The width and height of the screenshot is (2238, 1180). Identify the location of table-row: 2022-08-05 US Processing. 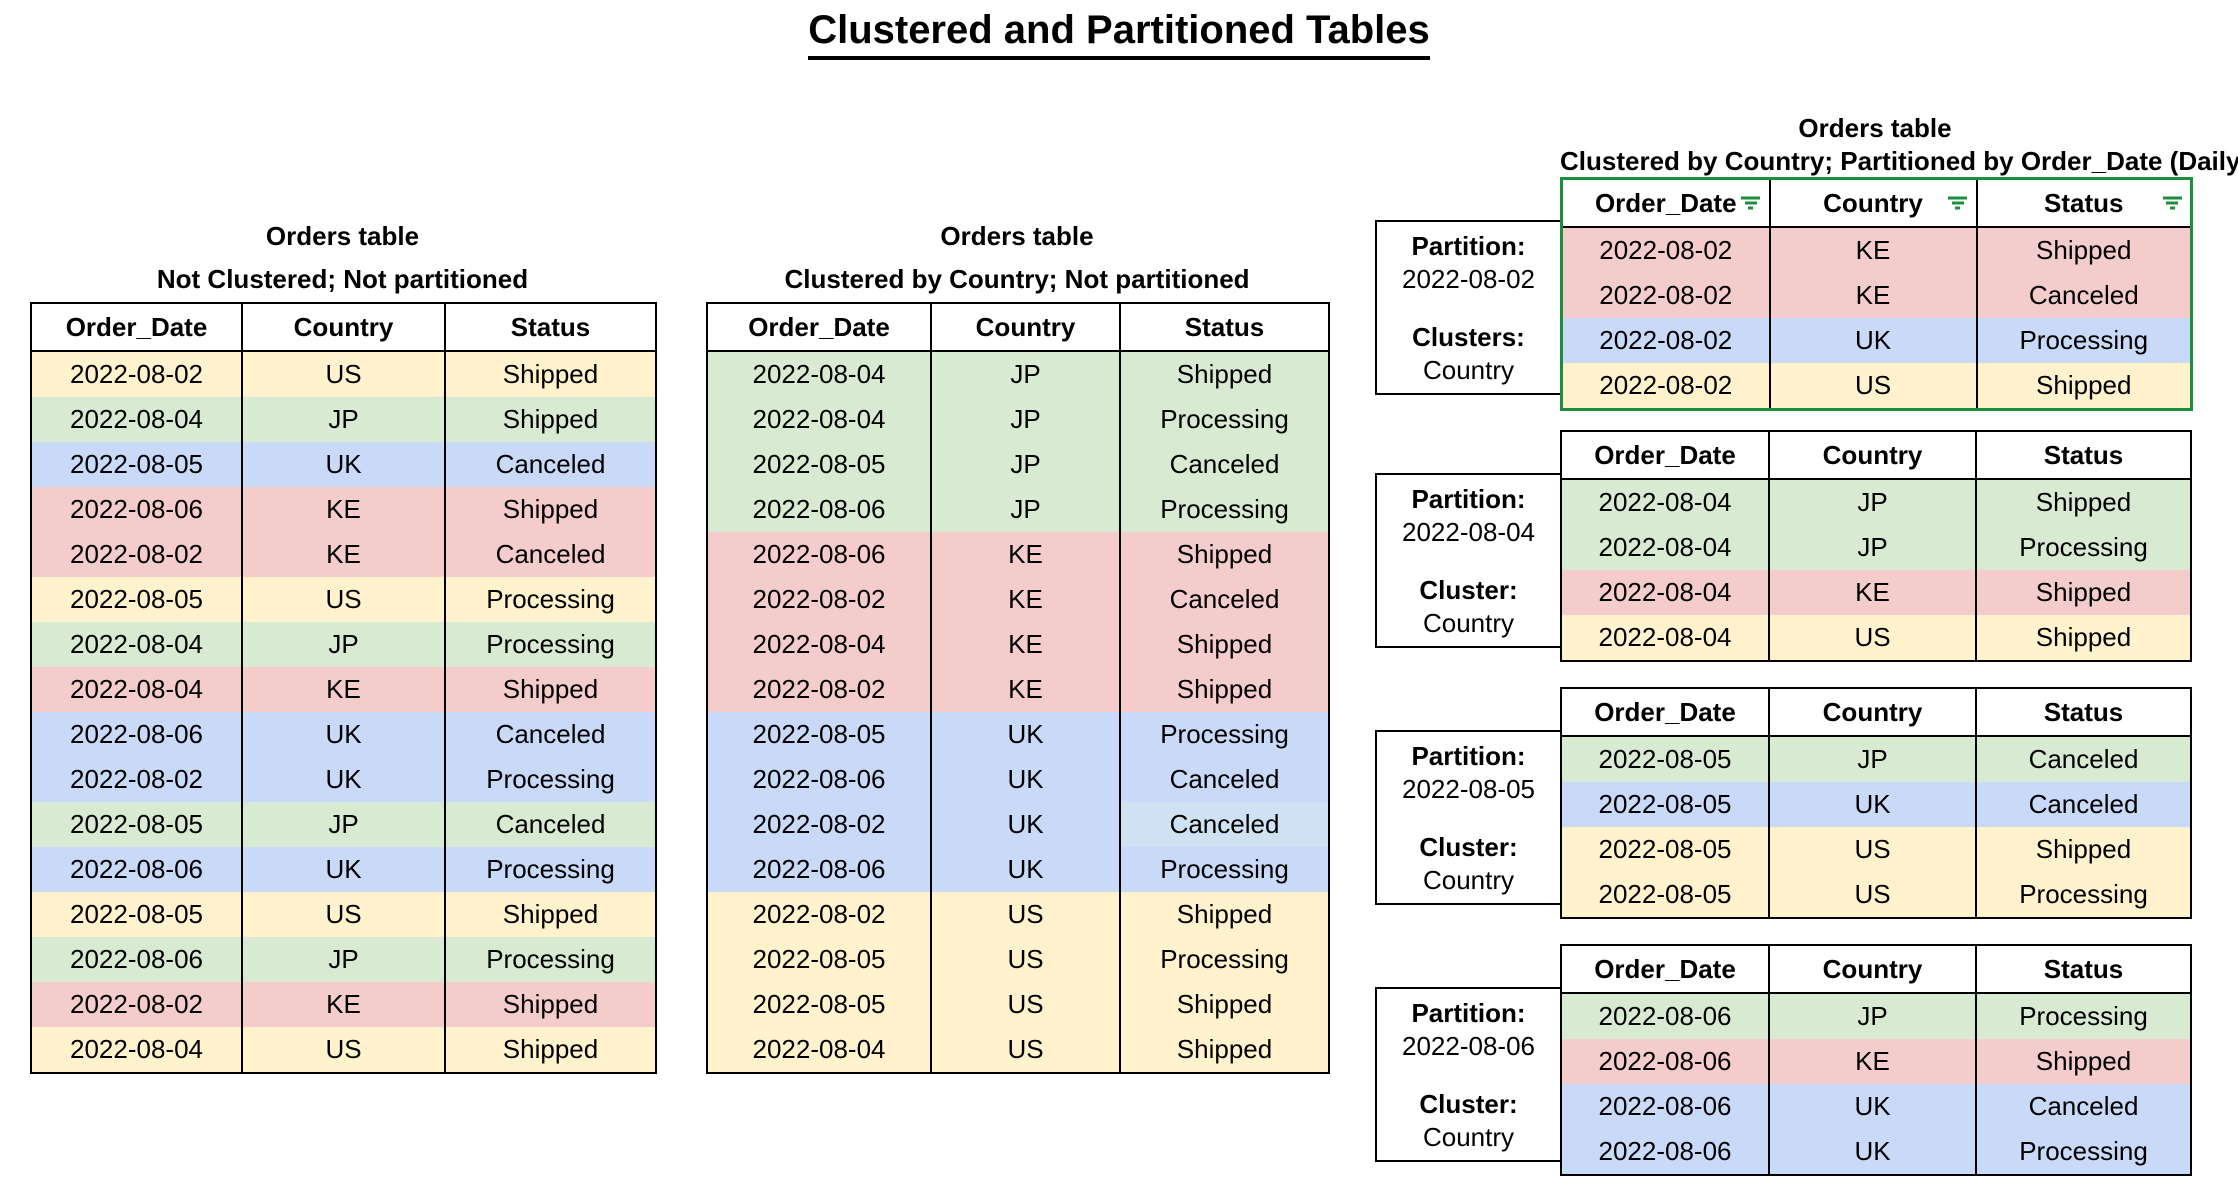
(343, 599).